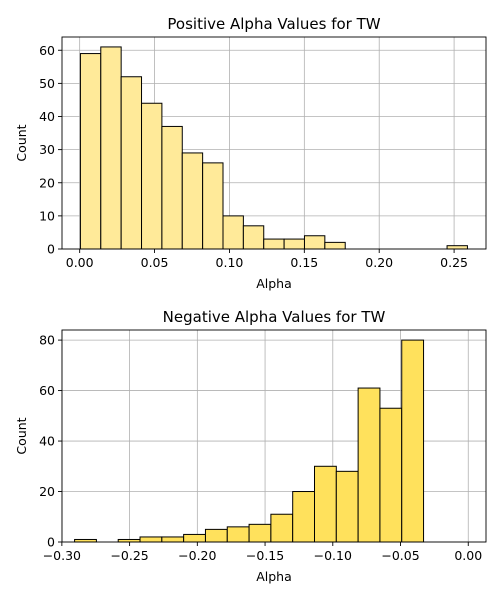  What do you see at coordinates (273, 24) in the screenshot?
I see `chart-title: Positive Alpha Values for TW` at bounding box center [273, 24].